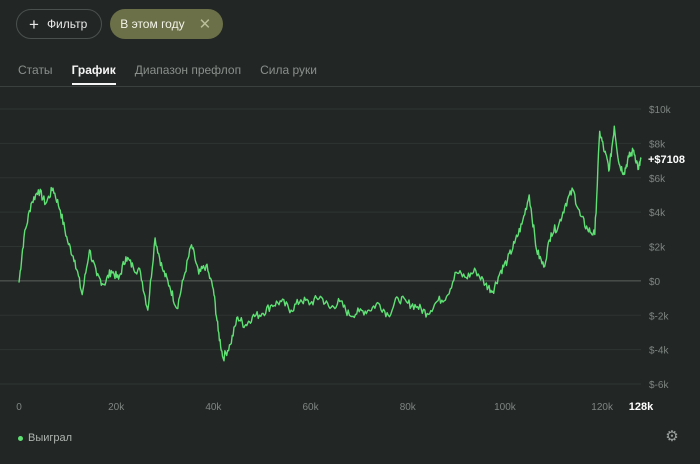 The width and height of the screenshot is (700, 464). What do you see at coordinates (311, 407) in the screenshot?
I see `x-tick-label: 60k` at bounding box center [311, 407].